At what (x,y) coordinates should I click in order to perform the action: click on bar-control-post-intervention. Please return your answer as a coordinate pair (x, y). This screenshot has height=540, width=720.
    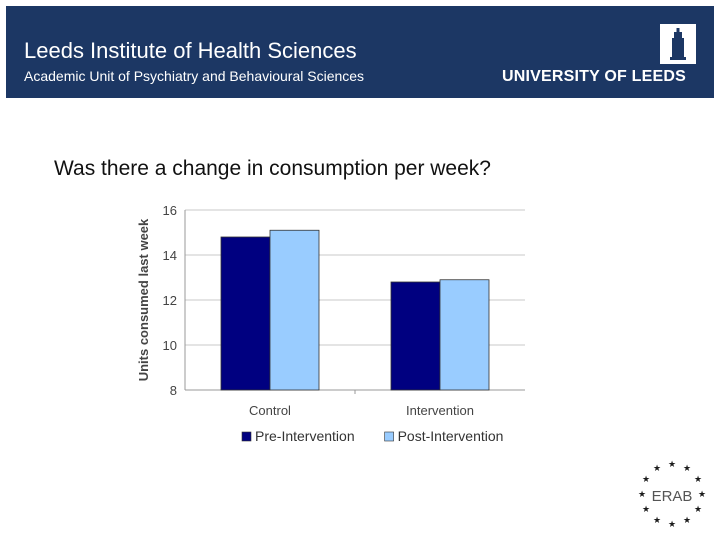
    Looking at the image, I should click on (294, 310).